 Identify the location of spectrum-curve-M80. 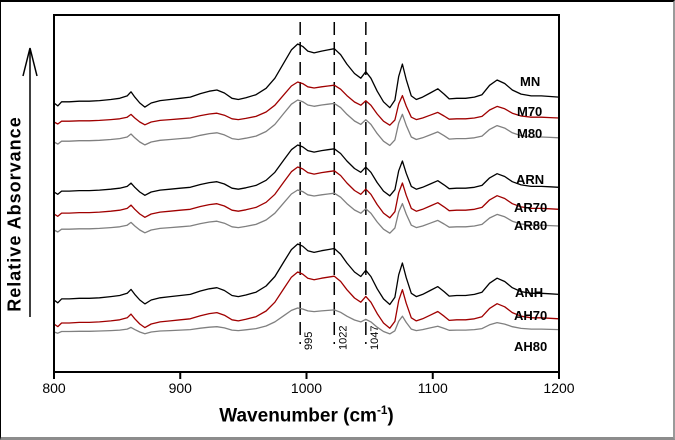
(306, 123).